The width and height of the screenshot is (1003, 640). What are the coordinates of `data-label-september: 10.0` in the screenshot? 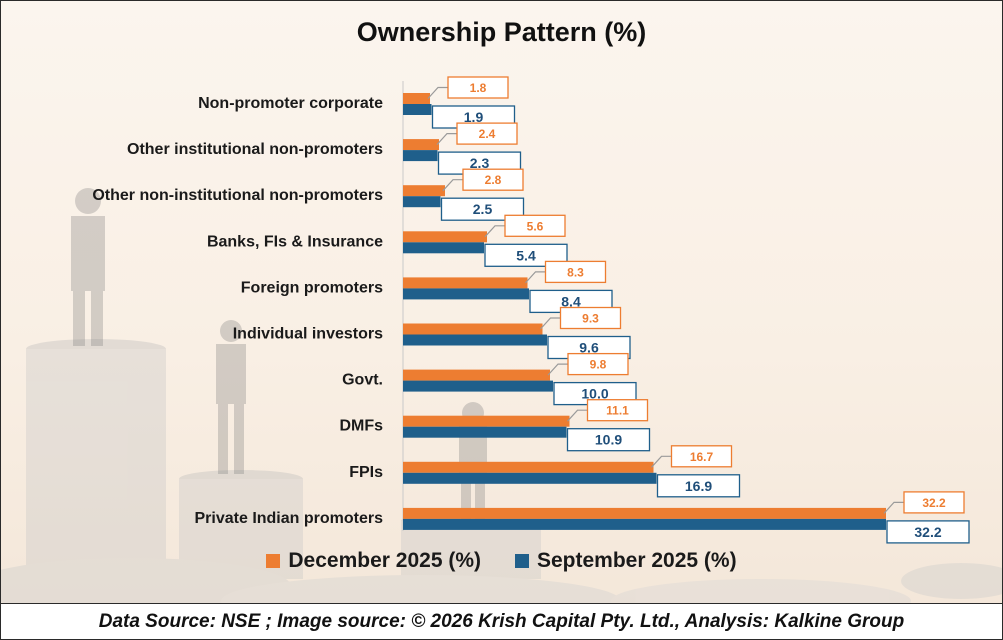 It's located at (594, 394).